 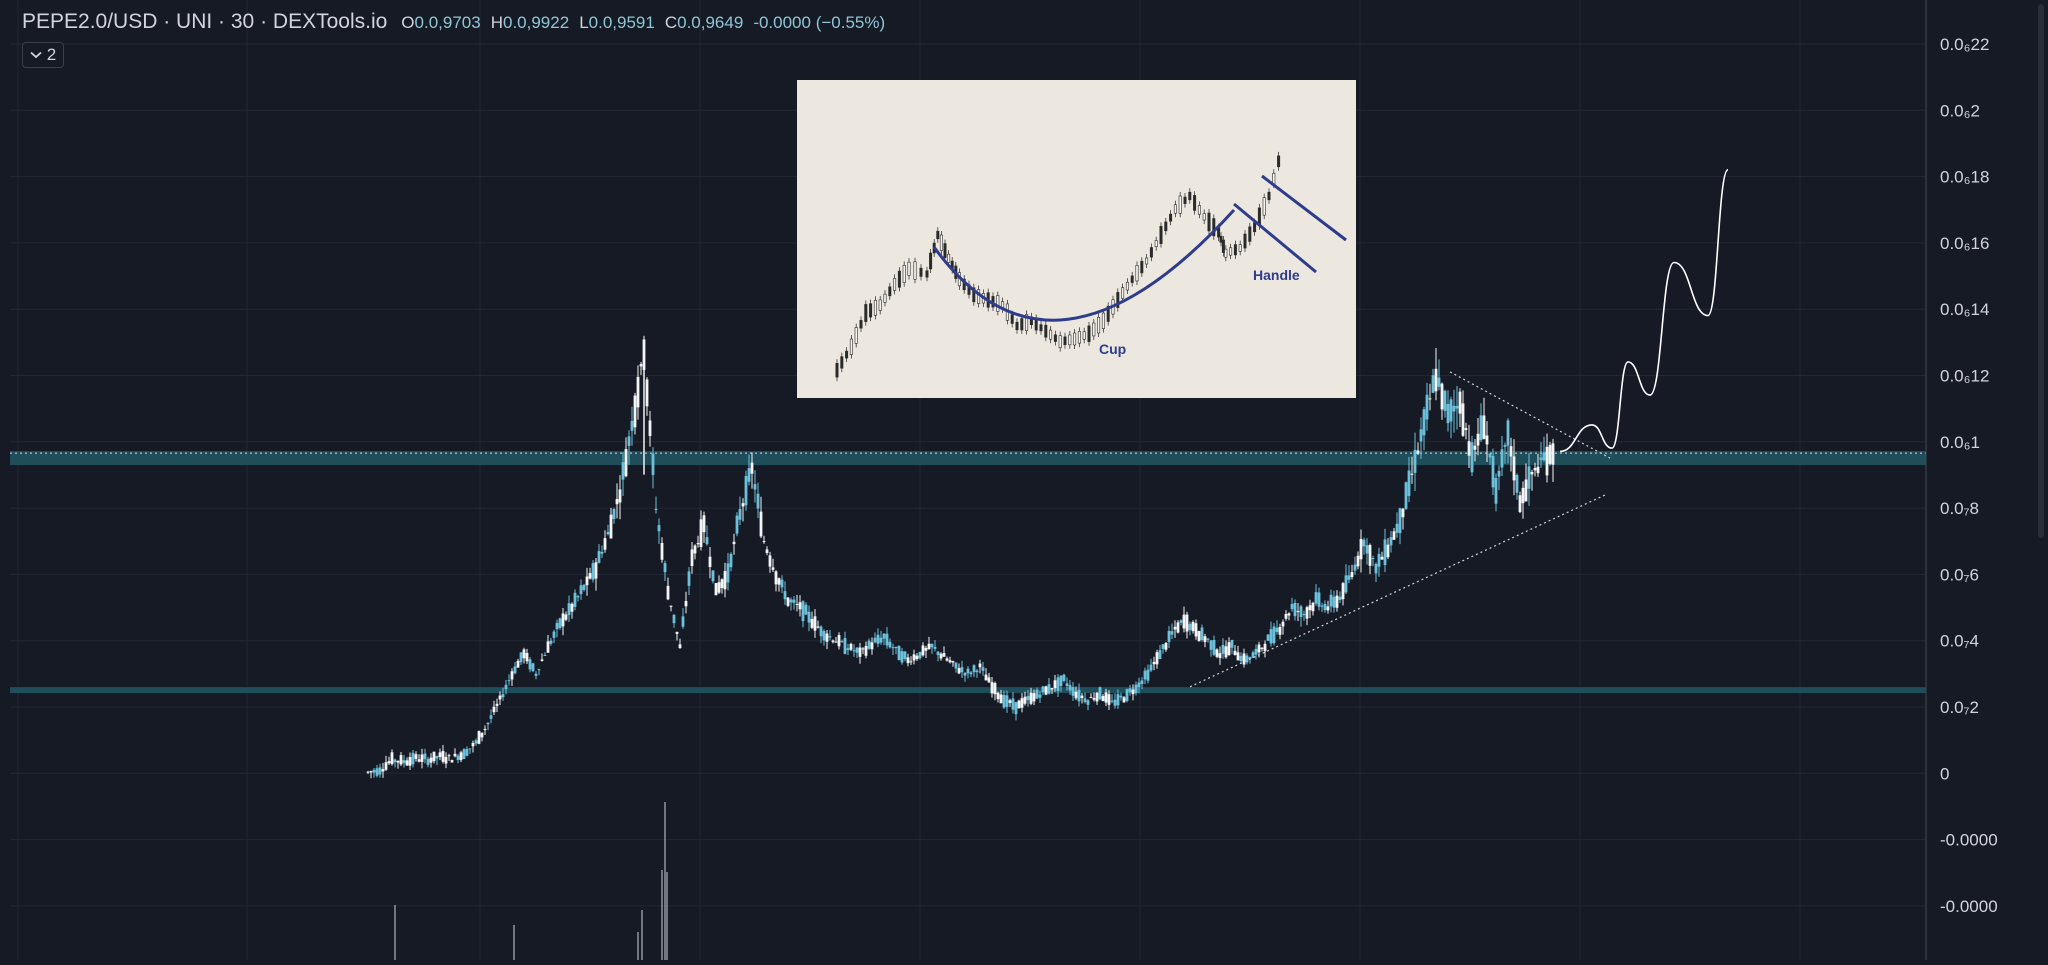 What do you see at coordinates (1964, 177) in the screenshot?
I see `price-axis-label: 0.0₆18` at bounding box center [1964, 177].